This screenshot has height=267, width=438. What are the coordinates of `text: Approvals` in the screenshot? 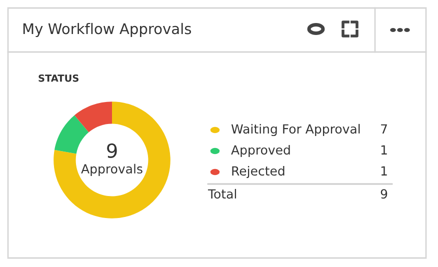 It's located at (111, 170).